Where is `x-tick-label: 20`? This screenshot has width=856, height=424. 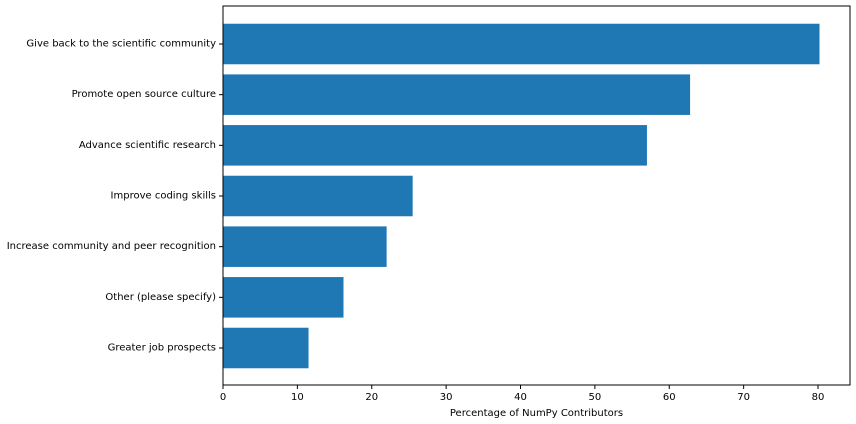
x-tick-label: 20 is located at coordinates (371, 397).